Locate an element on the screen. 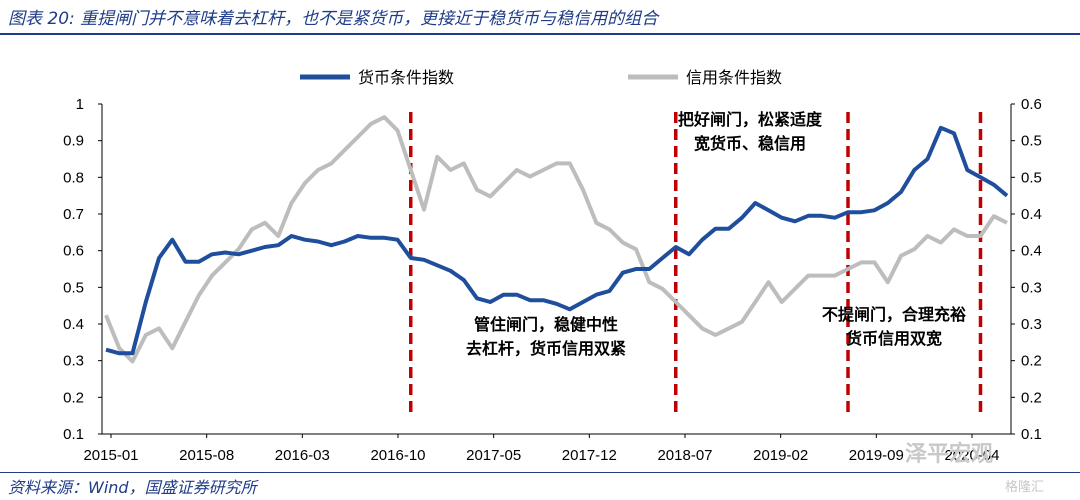  x-tick-label: 2019-09 is located at coordinates (876, 455).